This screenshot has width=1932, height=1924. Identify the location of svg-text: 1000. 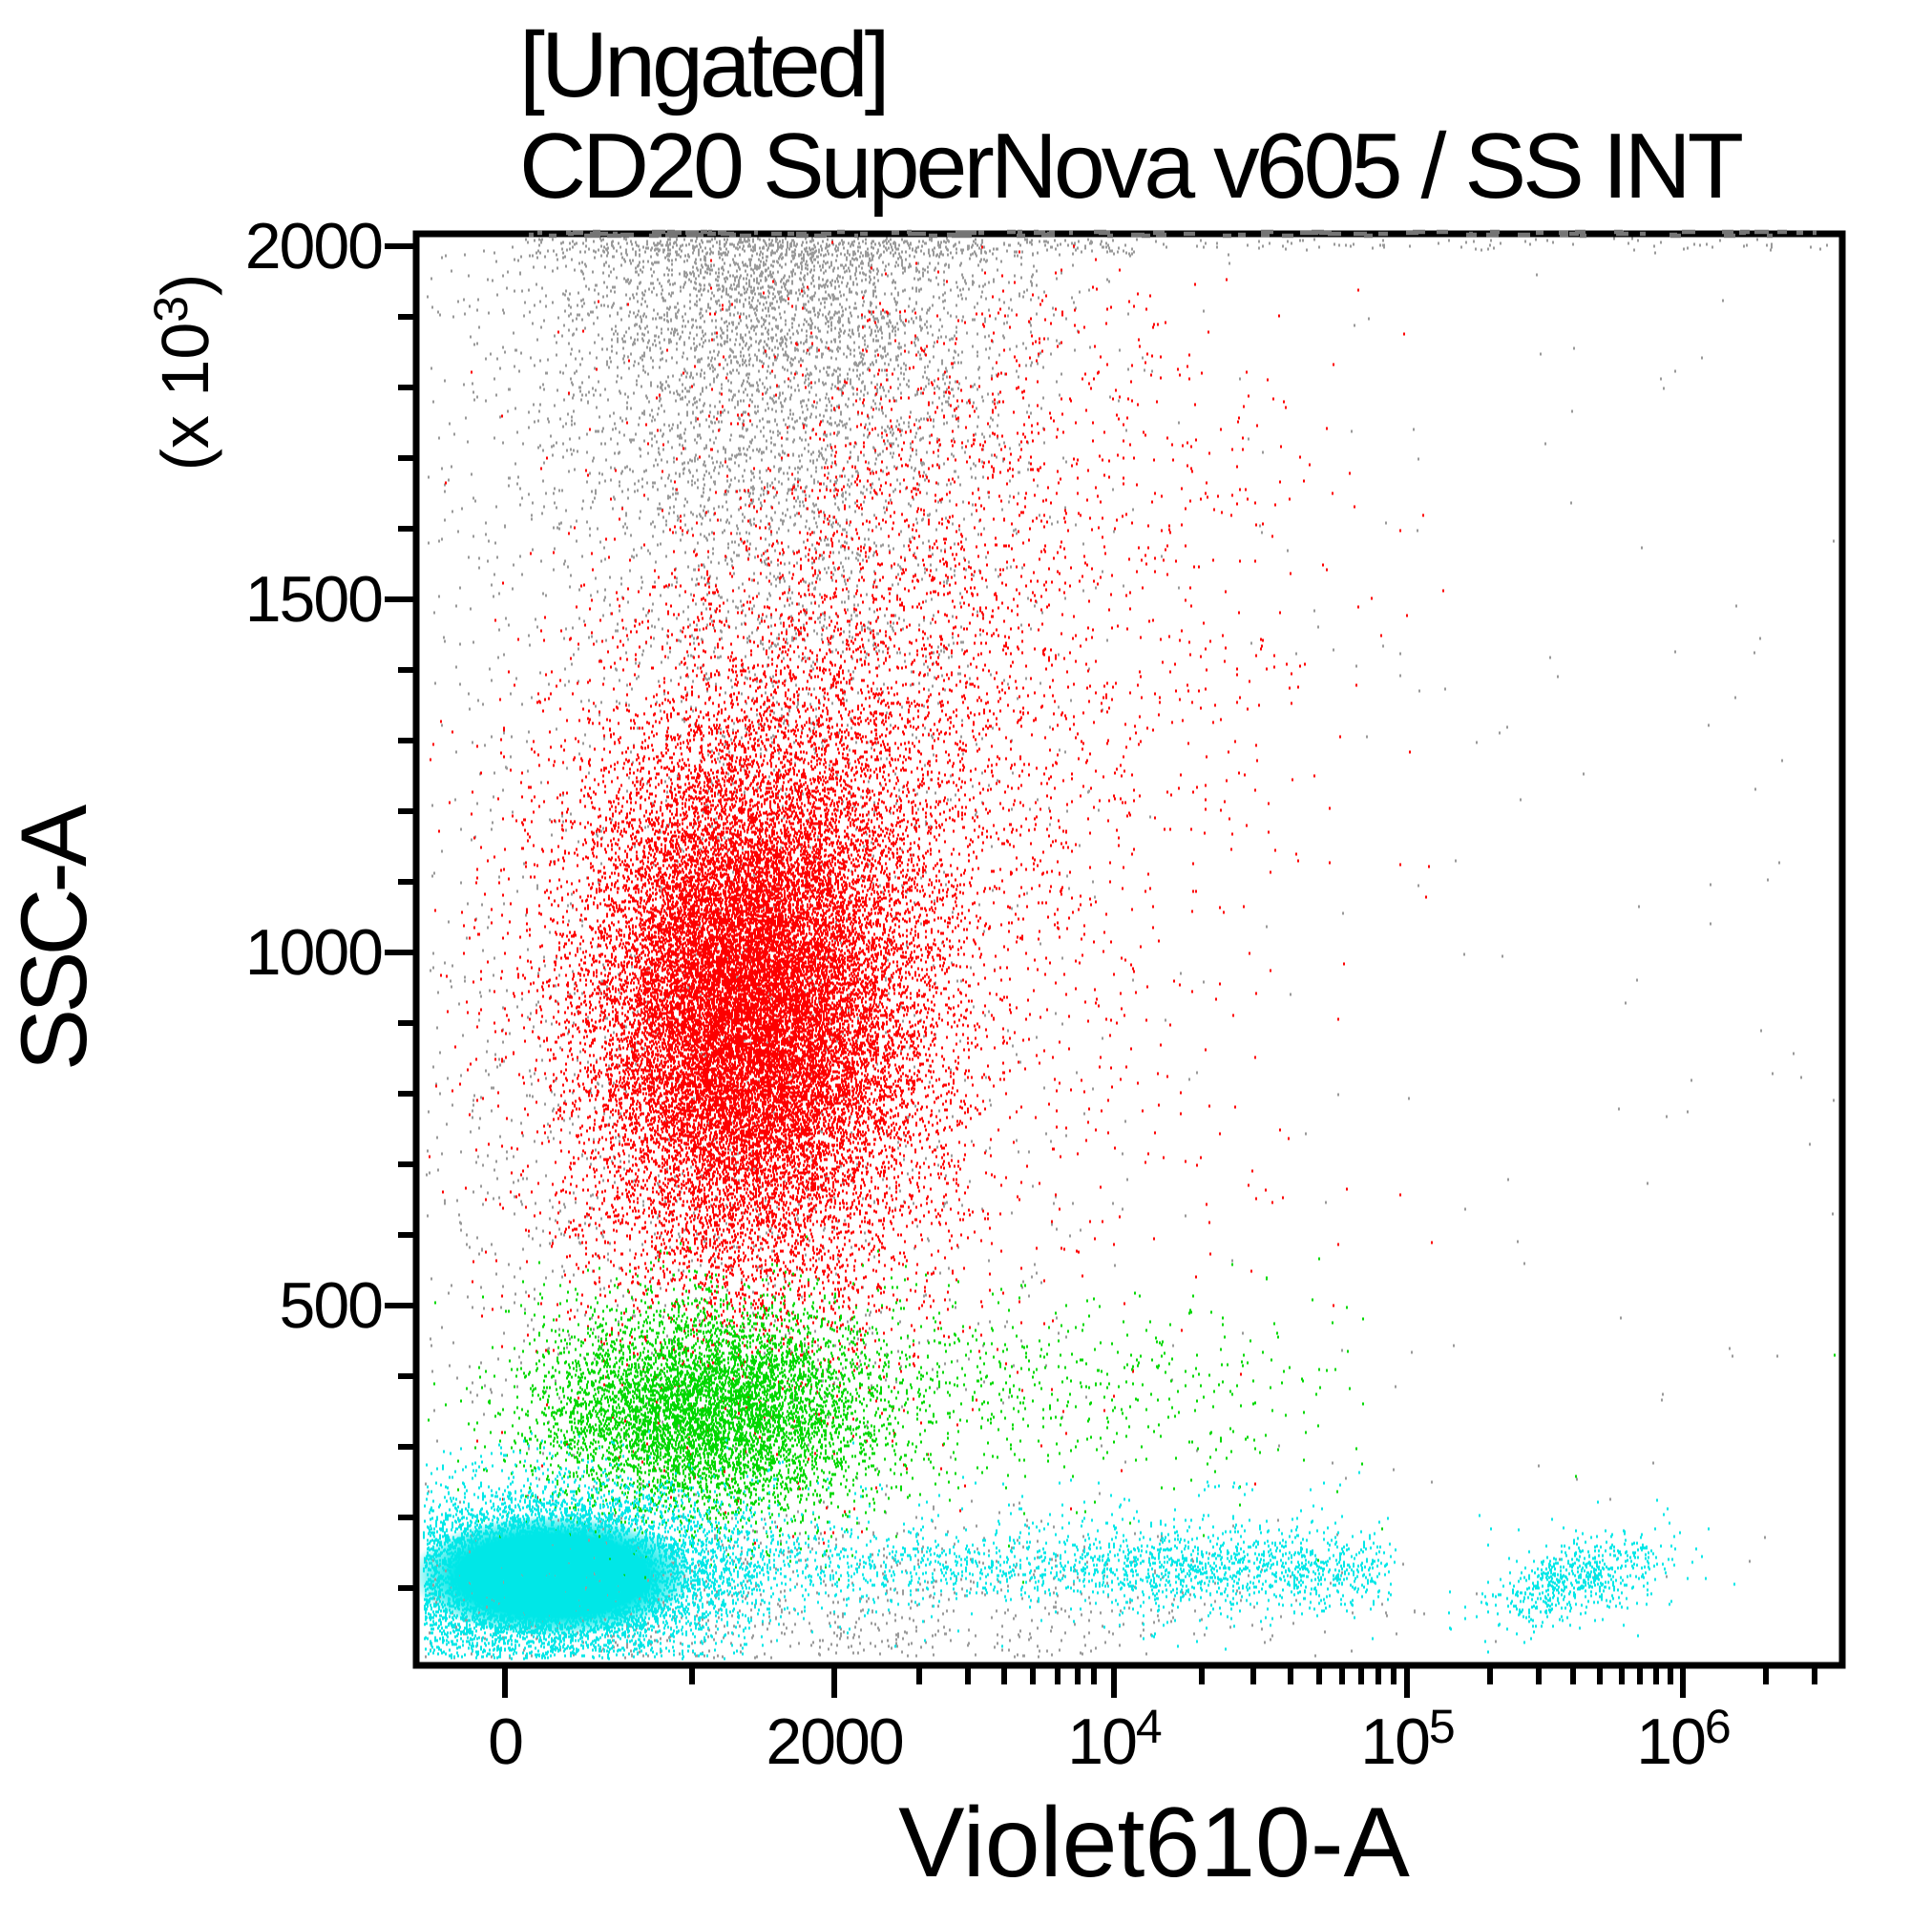
(314, 953).